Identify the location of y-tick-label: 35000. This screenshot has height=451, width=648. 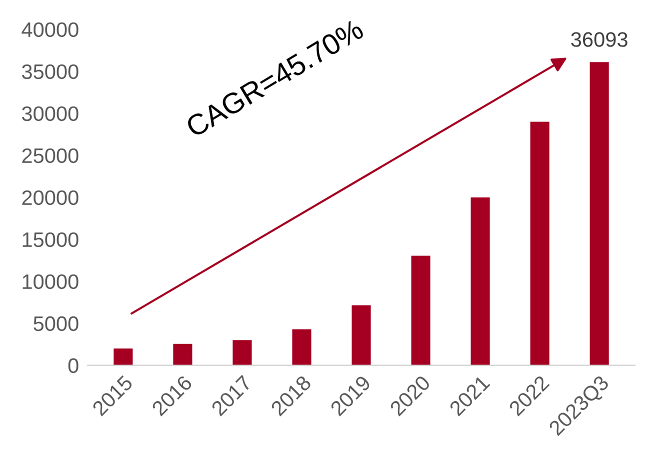
(50, 72).